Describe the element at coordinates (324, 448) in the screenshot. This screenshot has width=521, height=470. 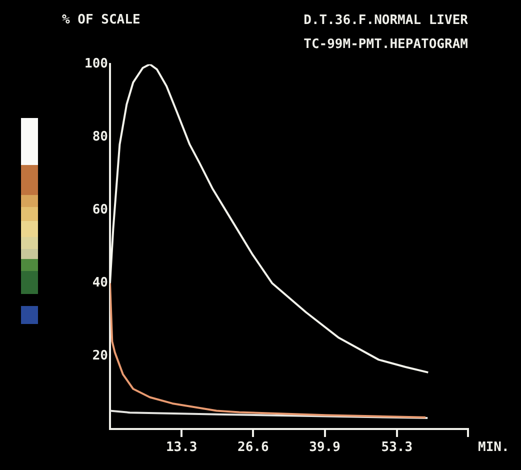
I see `x-tick-label: 39.9` at that location.